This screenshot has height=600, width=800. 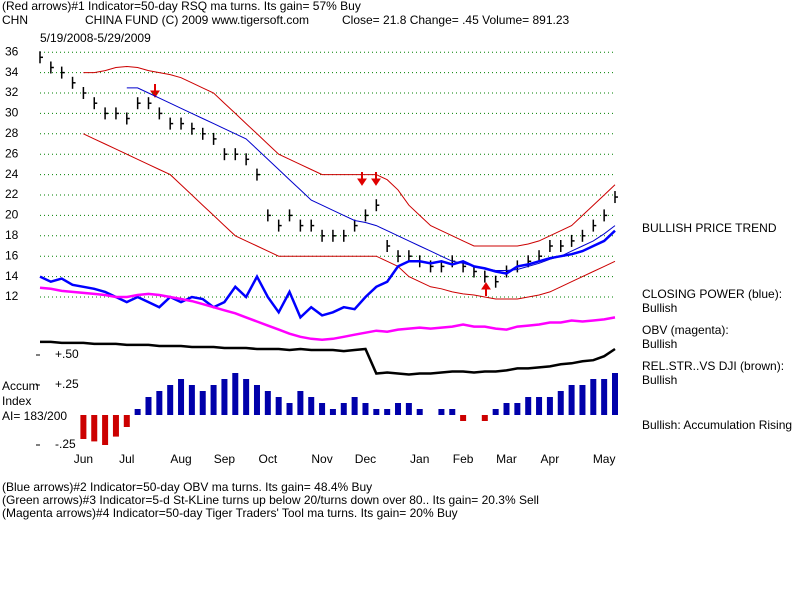 What do you see at coordinates (419, 459) in the screenshot?
I see `x-tick-label: Jan` at bounding box center [419, 459].